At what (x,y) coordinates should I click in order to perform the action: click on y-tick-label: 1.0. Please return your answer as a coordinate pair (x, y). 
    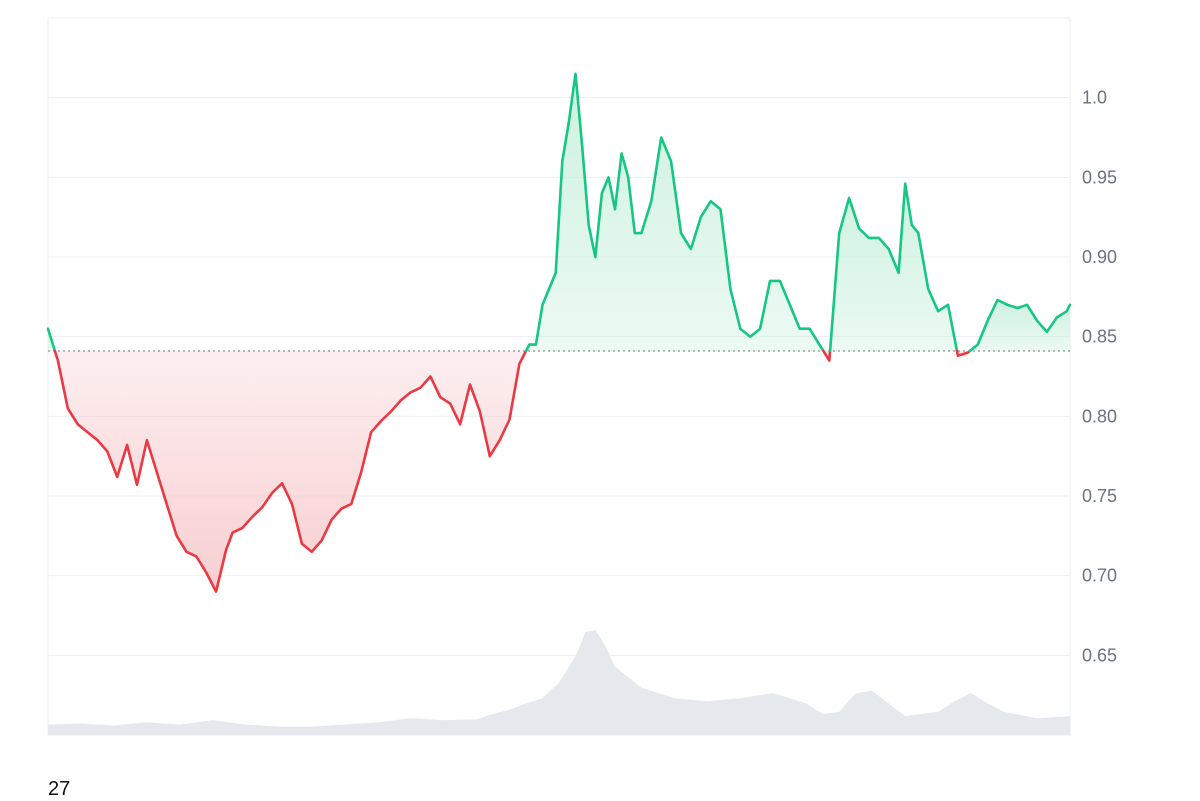
    Looking at the image, I should click on (1094, 98).